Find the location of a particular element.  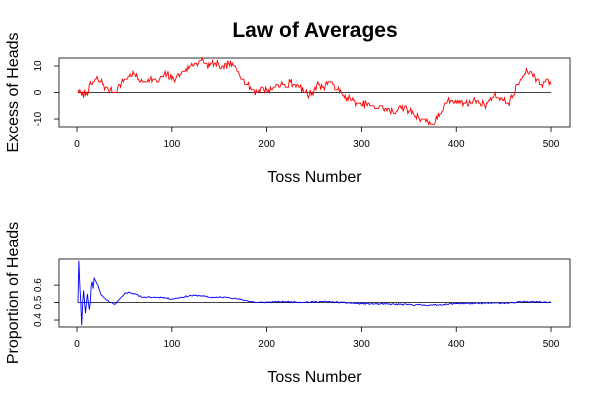

series-line-proportion-heads is located at coordinates (314, 293).